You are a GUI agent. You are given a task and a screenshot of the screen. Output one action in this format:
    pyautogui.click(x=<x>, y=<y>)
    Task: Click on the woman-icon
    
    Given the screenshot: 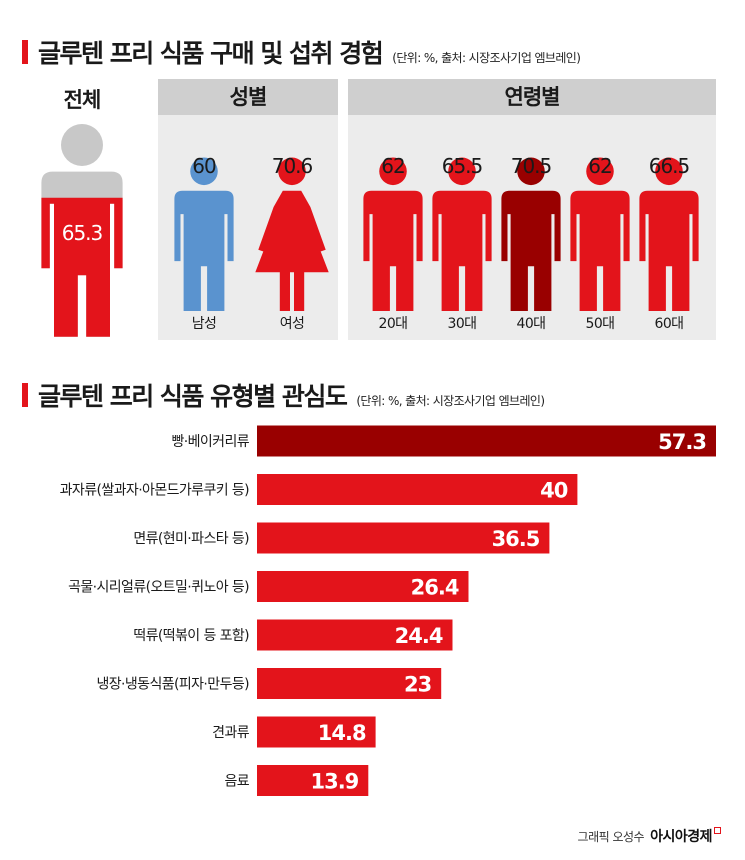 What is the action you would take?
    pyautogui.click(x=292, y=250)
    